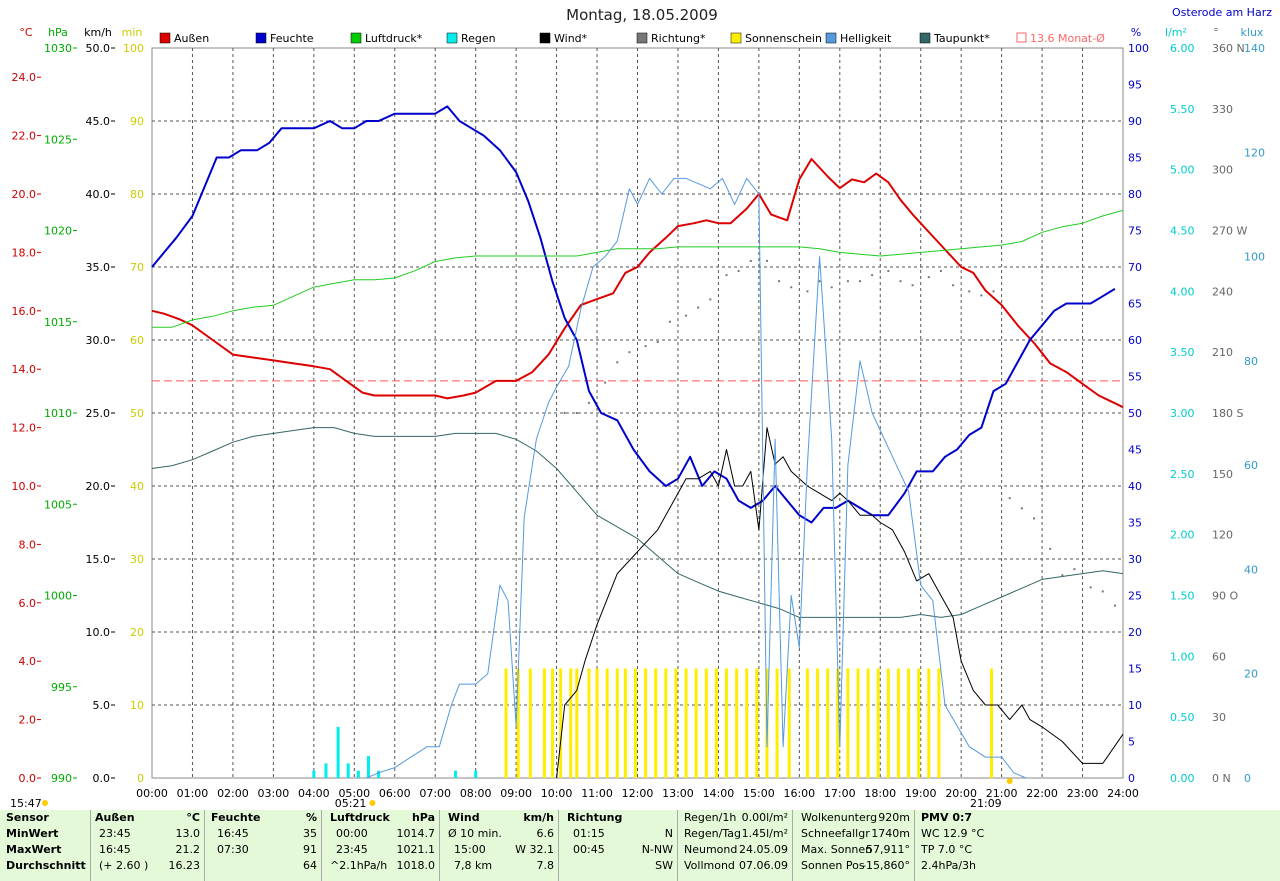 This screenshot has width=1280, height=881. I want to click on minutes-tick-label: 70, so click(137, 267).